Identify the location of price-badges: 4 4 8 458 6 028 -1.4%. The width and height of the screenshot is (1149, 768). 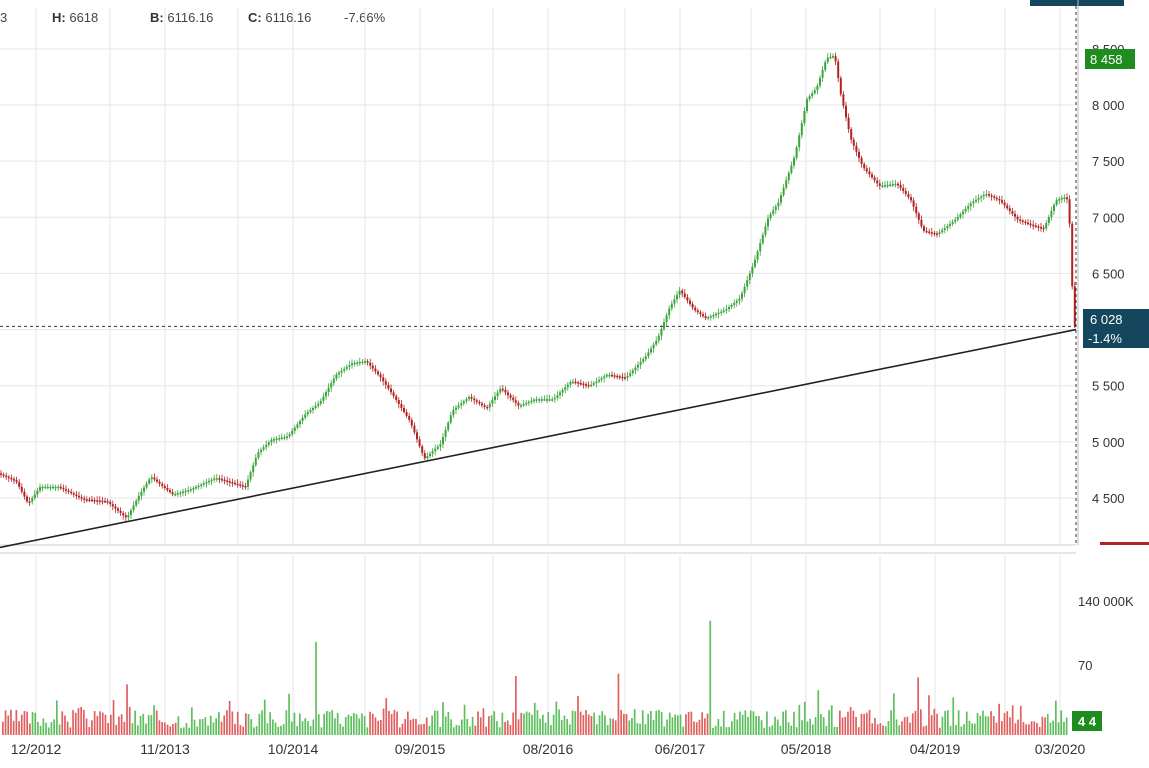
(1110, 390).